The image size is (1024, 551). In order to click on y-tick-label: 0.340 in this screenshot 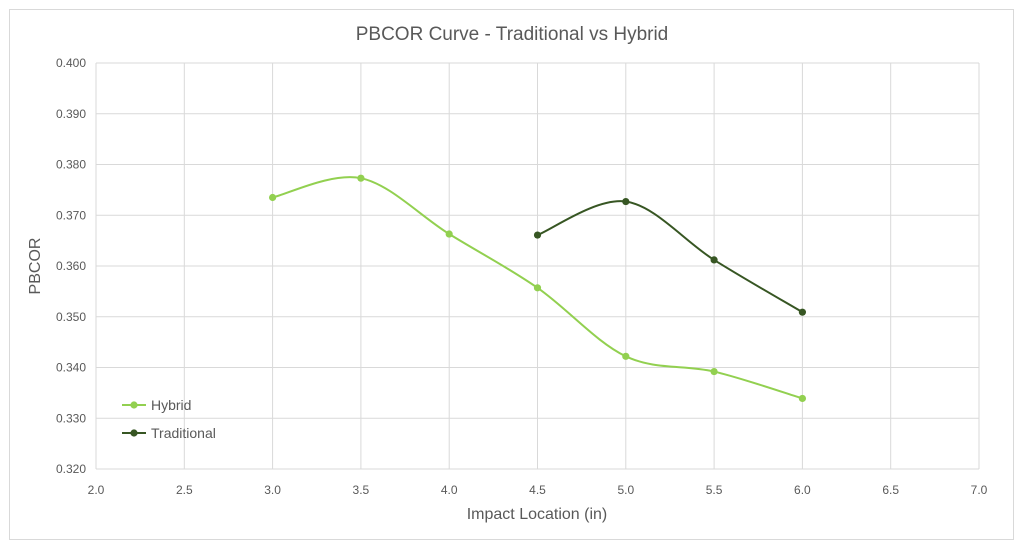, I will do `click(71, 368)`.